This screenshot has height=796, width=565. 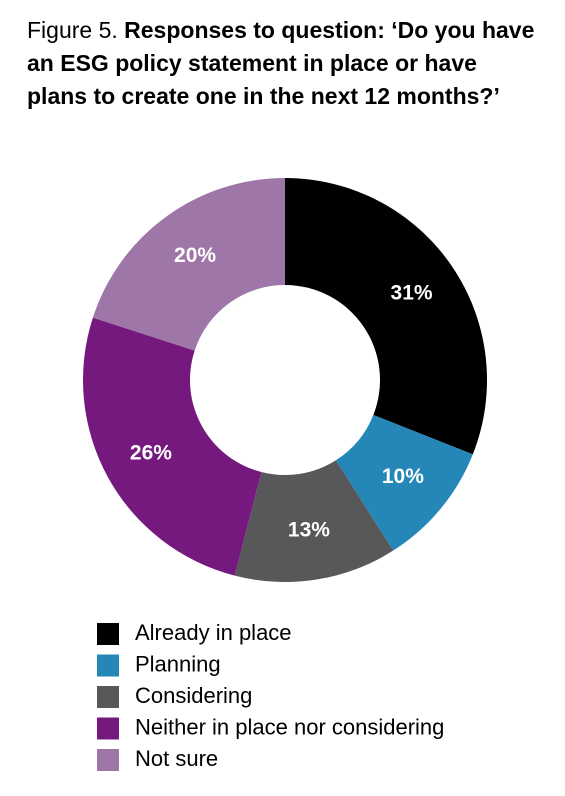 What do you see at coordinates (178, 663) in the screenshot?
I see `legend-label: Planning` at bounding box center [178, 663].